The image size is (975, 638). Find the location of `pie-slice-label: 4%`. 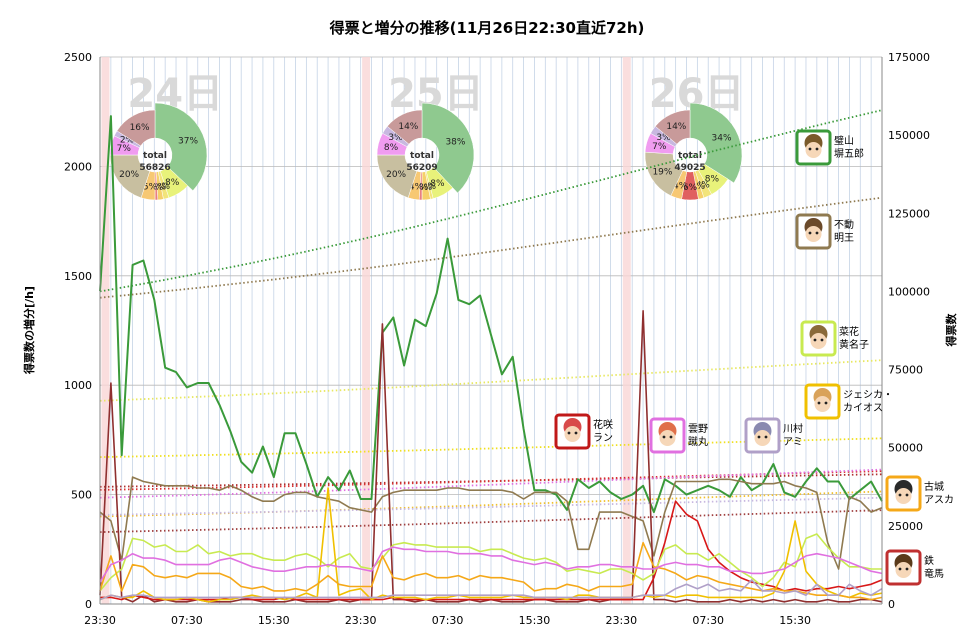

pie-slice-label: 4% is located at coordinates (680, 186).